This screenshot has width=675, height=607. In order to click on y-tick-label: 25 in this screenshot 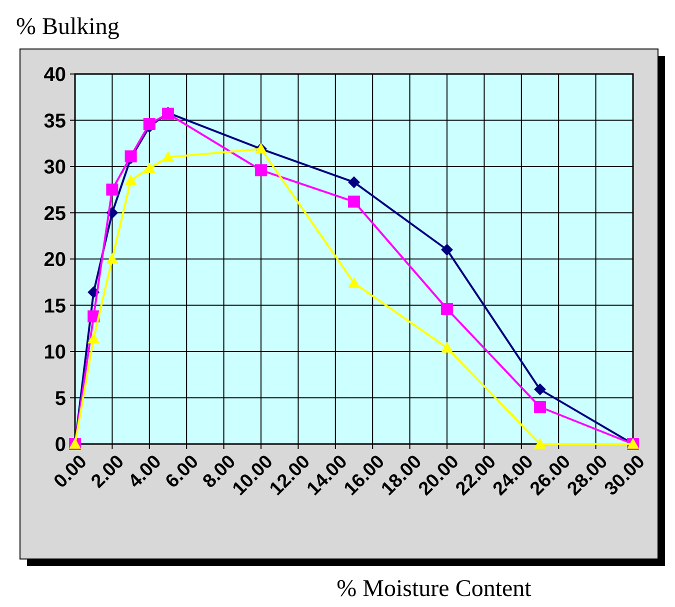, I will do `click(55, 213)`.